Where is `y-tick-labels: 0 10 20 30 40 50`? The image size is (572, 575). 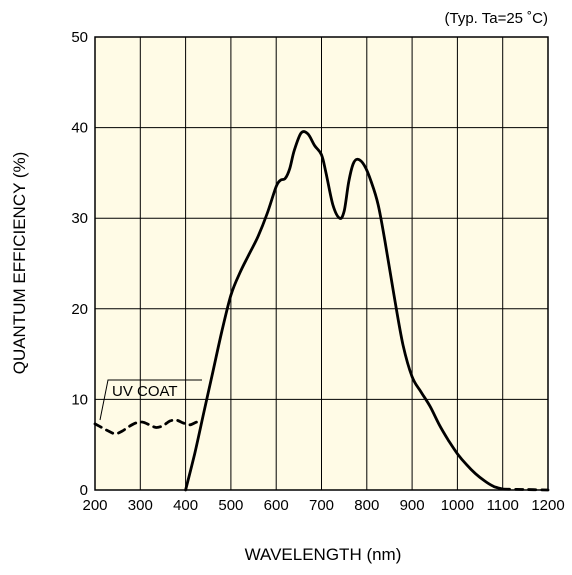
y-tick-labels: 0 10 20 30 40 50 is located at coordinates (79, 264).